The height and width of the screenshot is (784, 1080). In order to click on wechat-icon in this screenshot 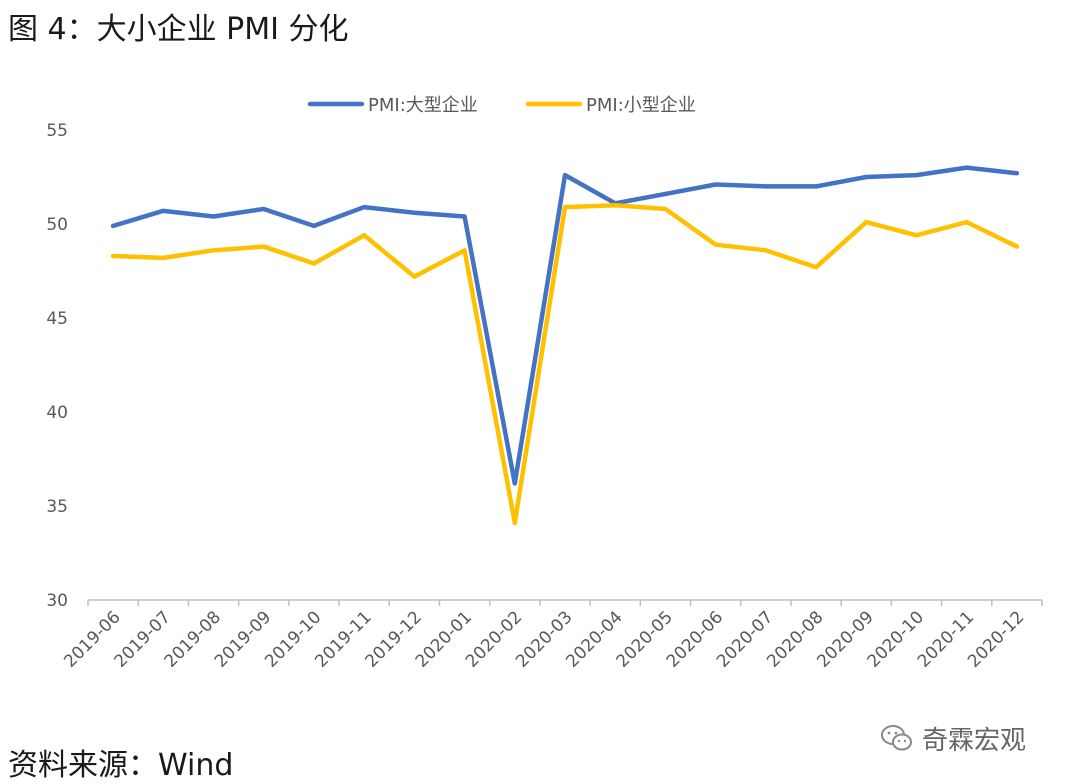, I will do `click(896, 738)`.